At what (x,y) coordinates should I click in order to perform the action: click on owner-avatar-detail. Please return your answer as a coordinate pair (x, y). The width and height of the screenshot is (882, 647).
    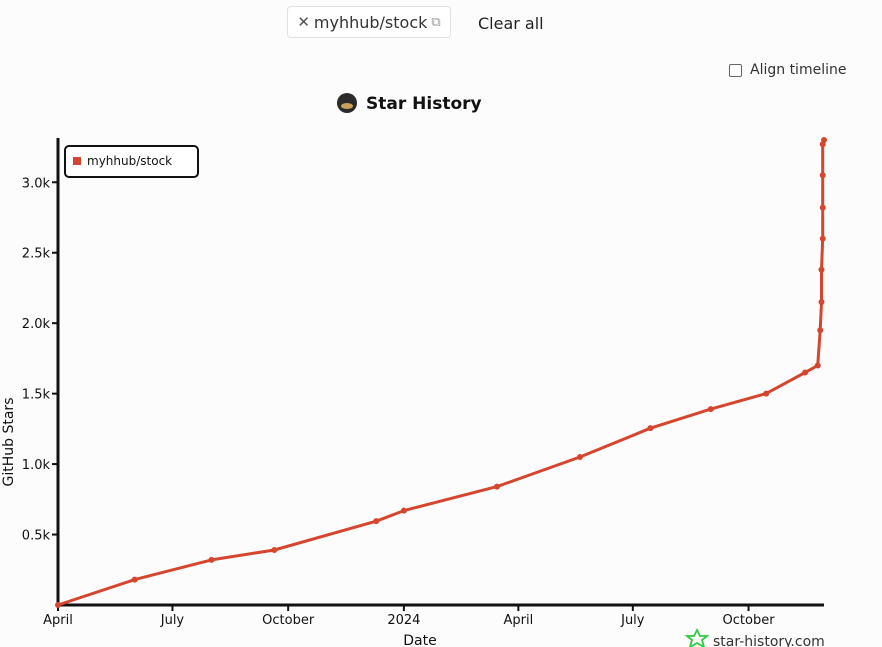
    Looking at the image, I should click on (347, 106).